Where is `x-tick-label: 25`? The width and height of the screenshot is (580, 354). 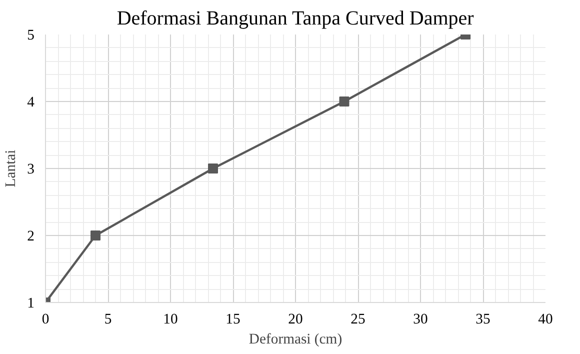 x-tick-label: 25 is located at coordinates (358, 320).